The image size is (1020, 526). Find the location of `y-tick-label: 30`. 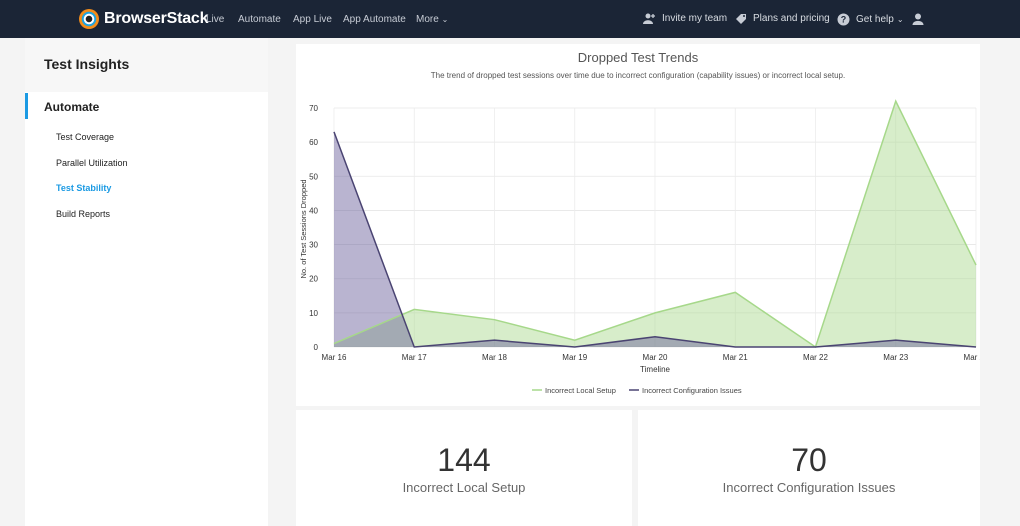

y-tick-label: 30 is located at coordinates (313, 245).